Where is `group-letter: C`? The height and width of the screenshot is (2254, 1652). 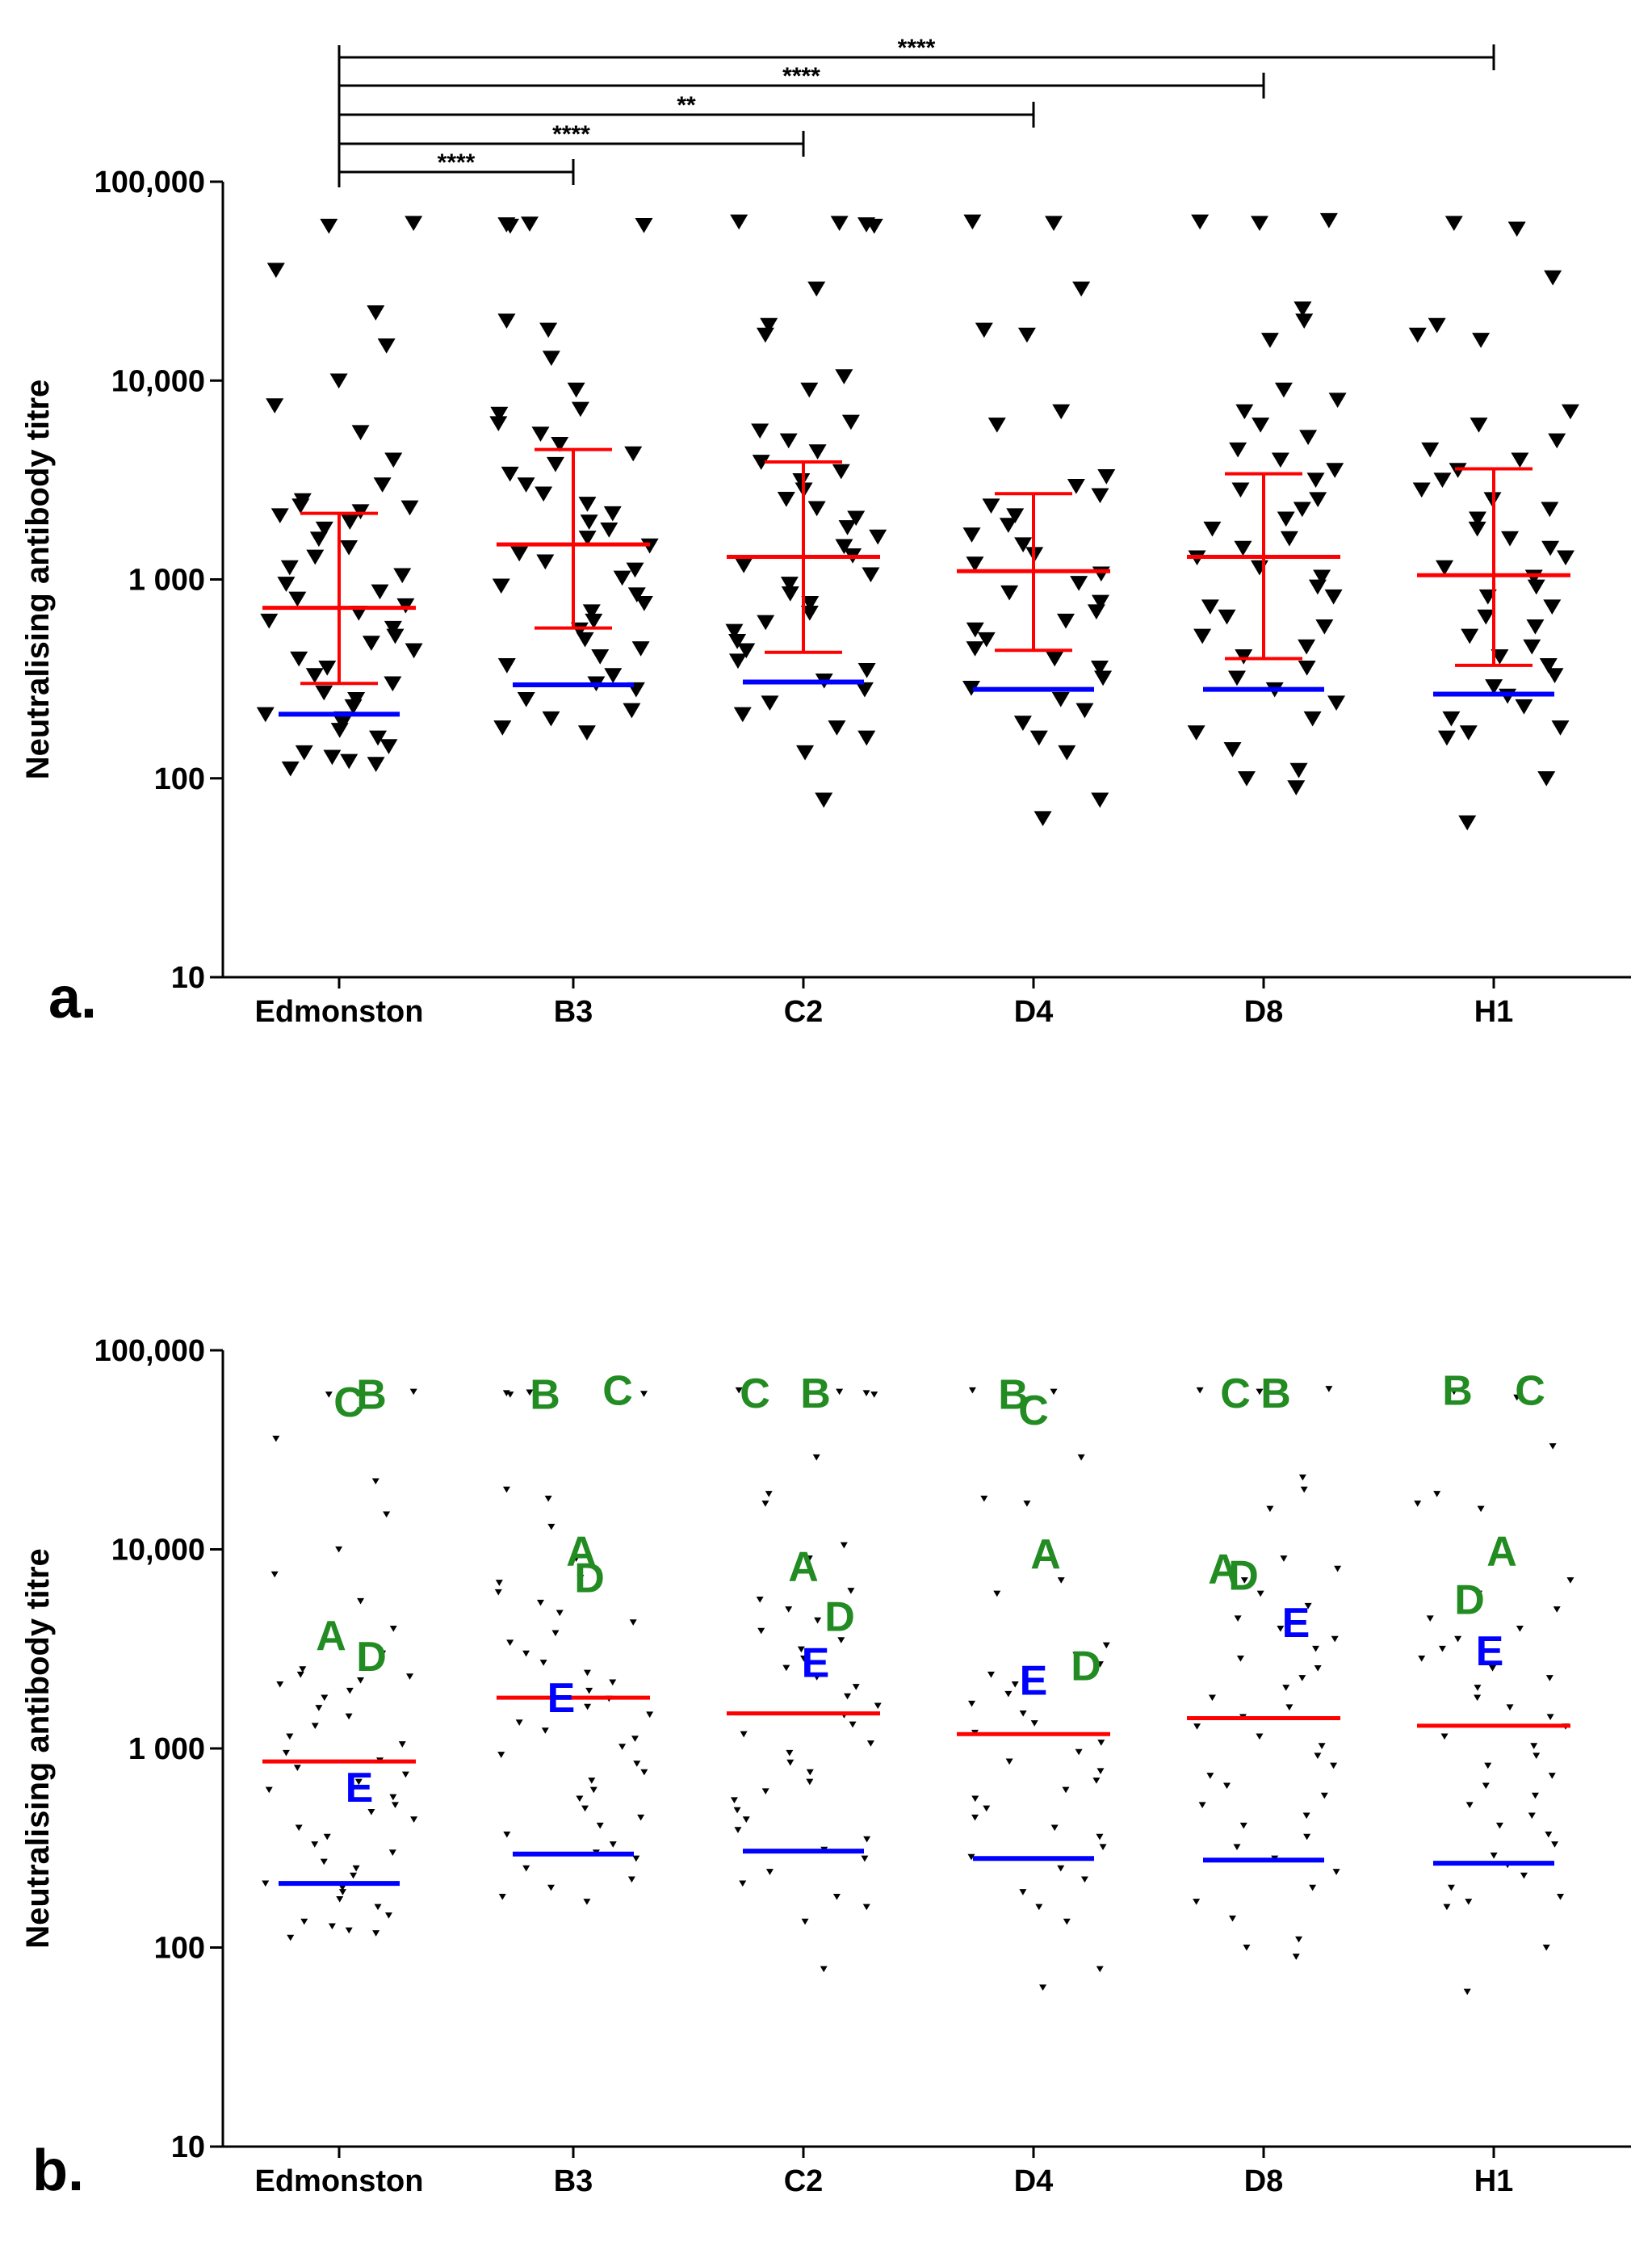 group-letter: C is located at coordinates (348, 1402).